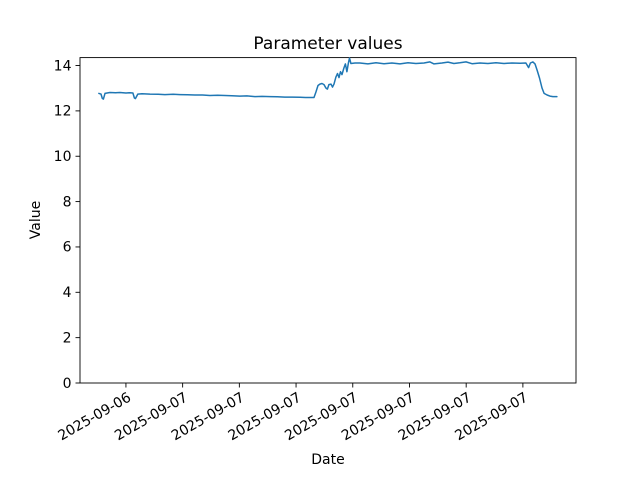 The width and height of the screenshot is (640, 480). What do you see at coordinates (63, 112) in the screenshot?
I see `y-tick-label: 12` at bounding box center [63, 112].